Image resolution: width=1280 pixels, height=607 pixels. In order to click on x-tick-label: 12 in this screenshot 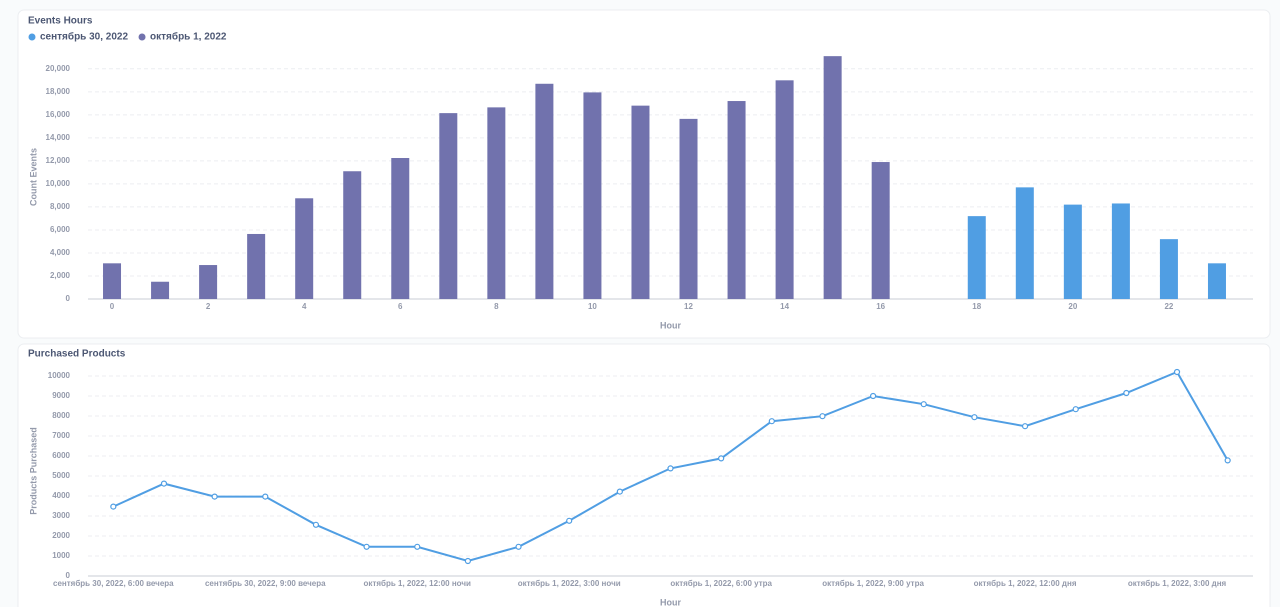, I will do `click(688, 306)`.